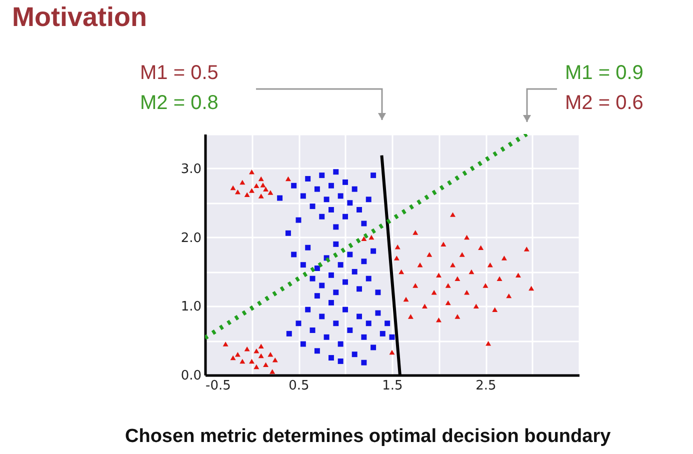 The height and width of the screenshot is (454, 693). I want to click on text: M2 = 0.6, so click(604, 103).